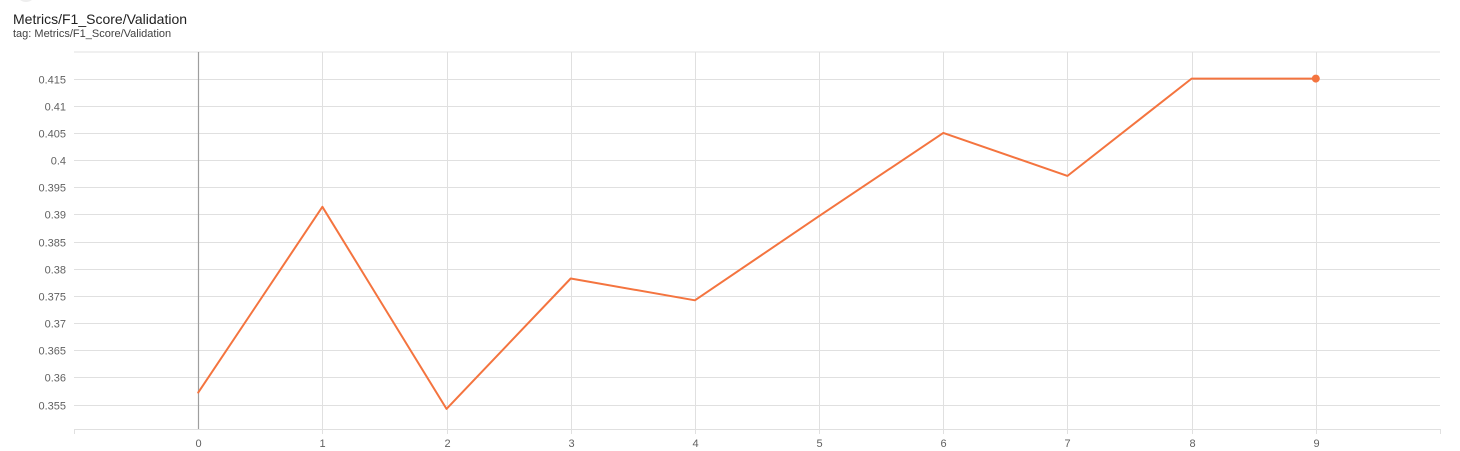  What do you see at coordinates (58, 162) in the screenshot?
I see `y-tick-label: 0.4` at bounding box center [58, 162].